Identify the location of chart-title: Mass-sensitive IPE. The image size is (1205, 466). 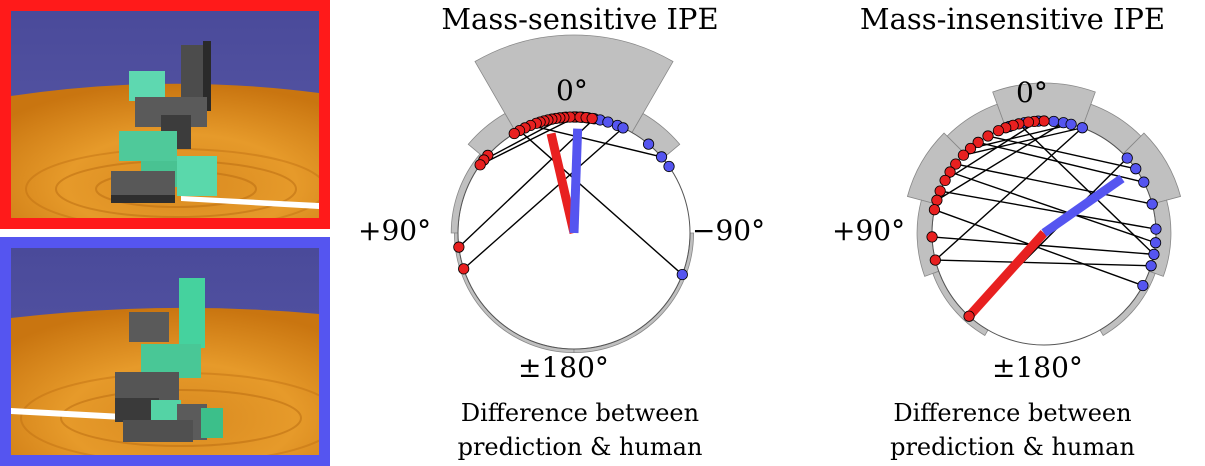
(580, 19).